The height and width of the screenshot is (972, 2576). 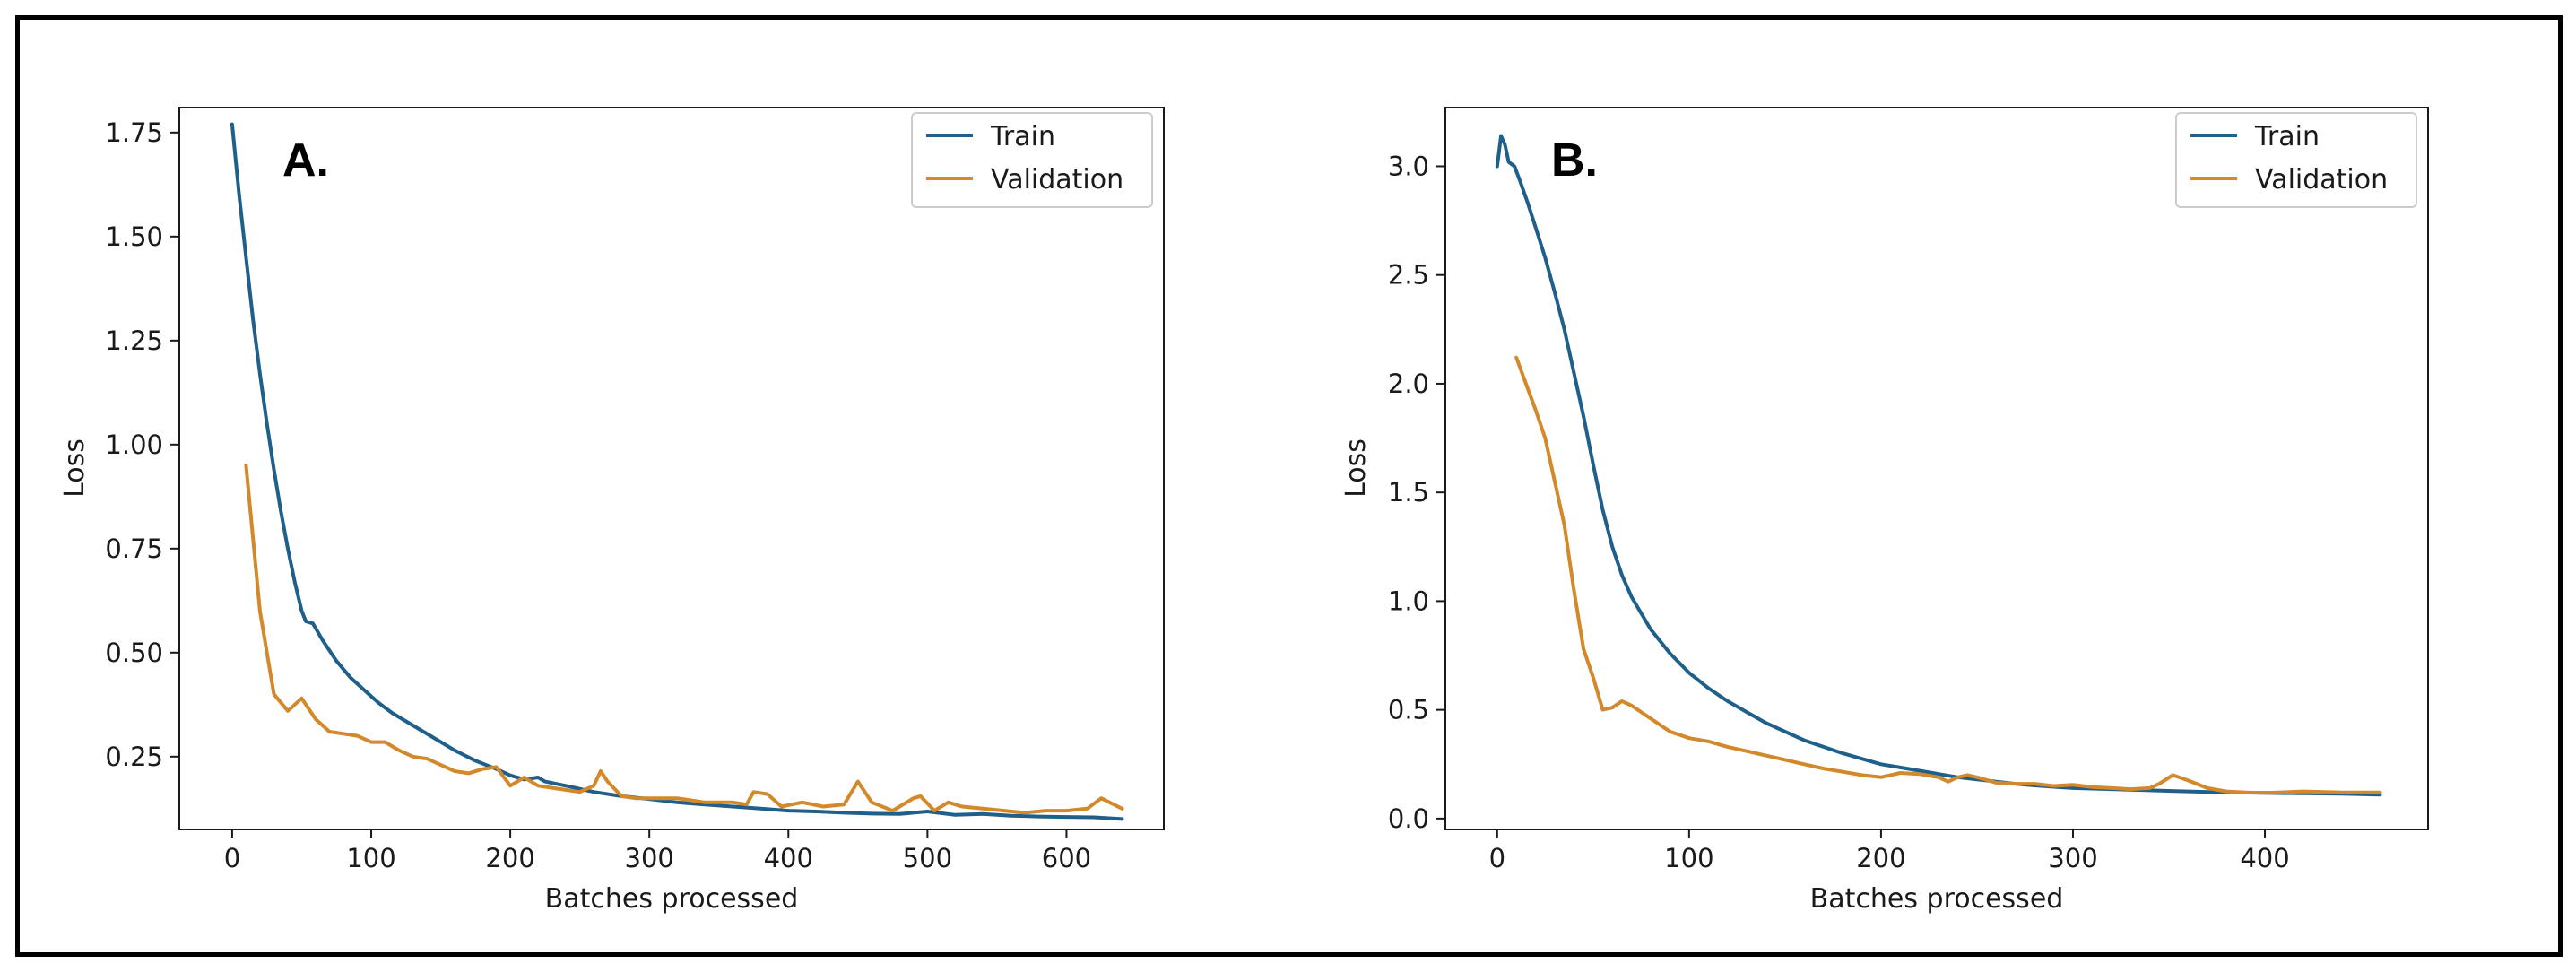 I want to click on y-tick-label-b-1: 0.5, so click(x=1408, y=710).